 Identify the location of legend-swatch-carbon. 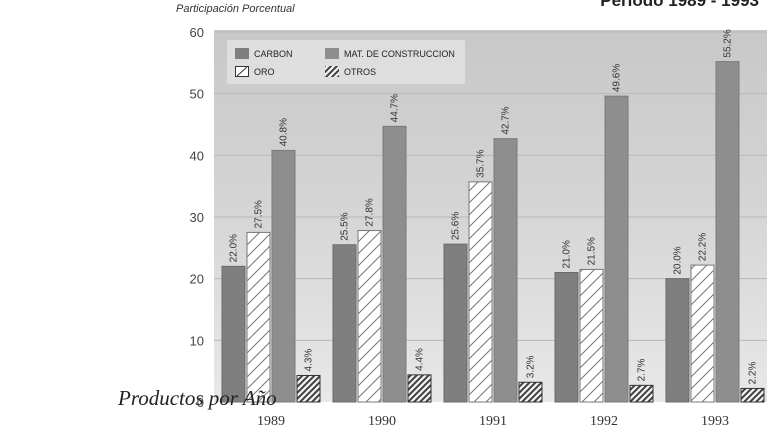
(242, 53).